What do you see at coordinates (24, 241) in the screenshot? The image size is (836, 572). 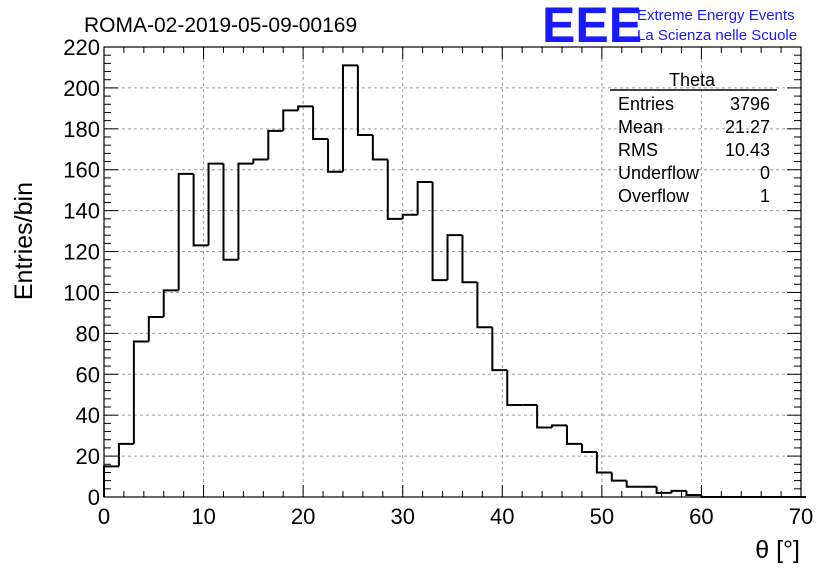 I see `y-axis-title: Entries/bin` at bounding box center [24, 241].